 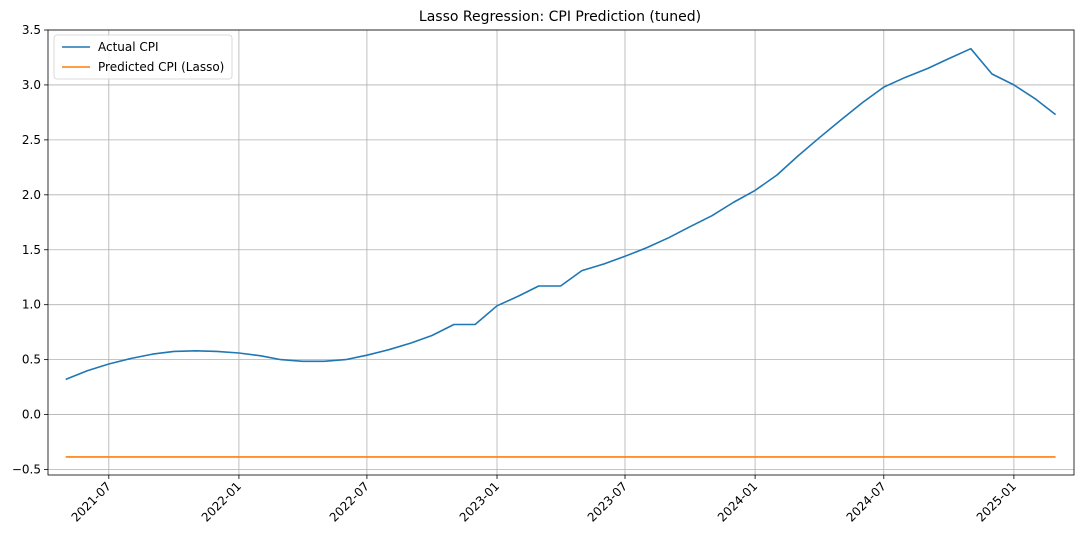 I want to click on legend-label: Predicted CPI (Lasso), so click(x=161, y=67).